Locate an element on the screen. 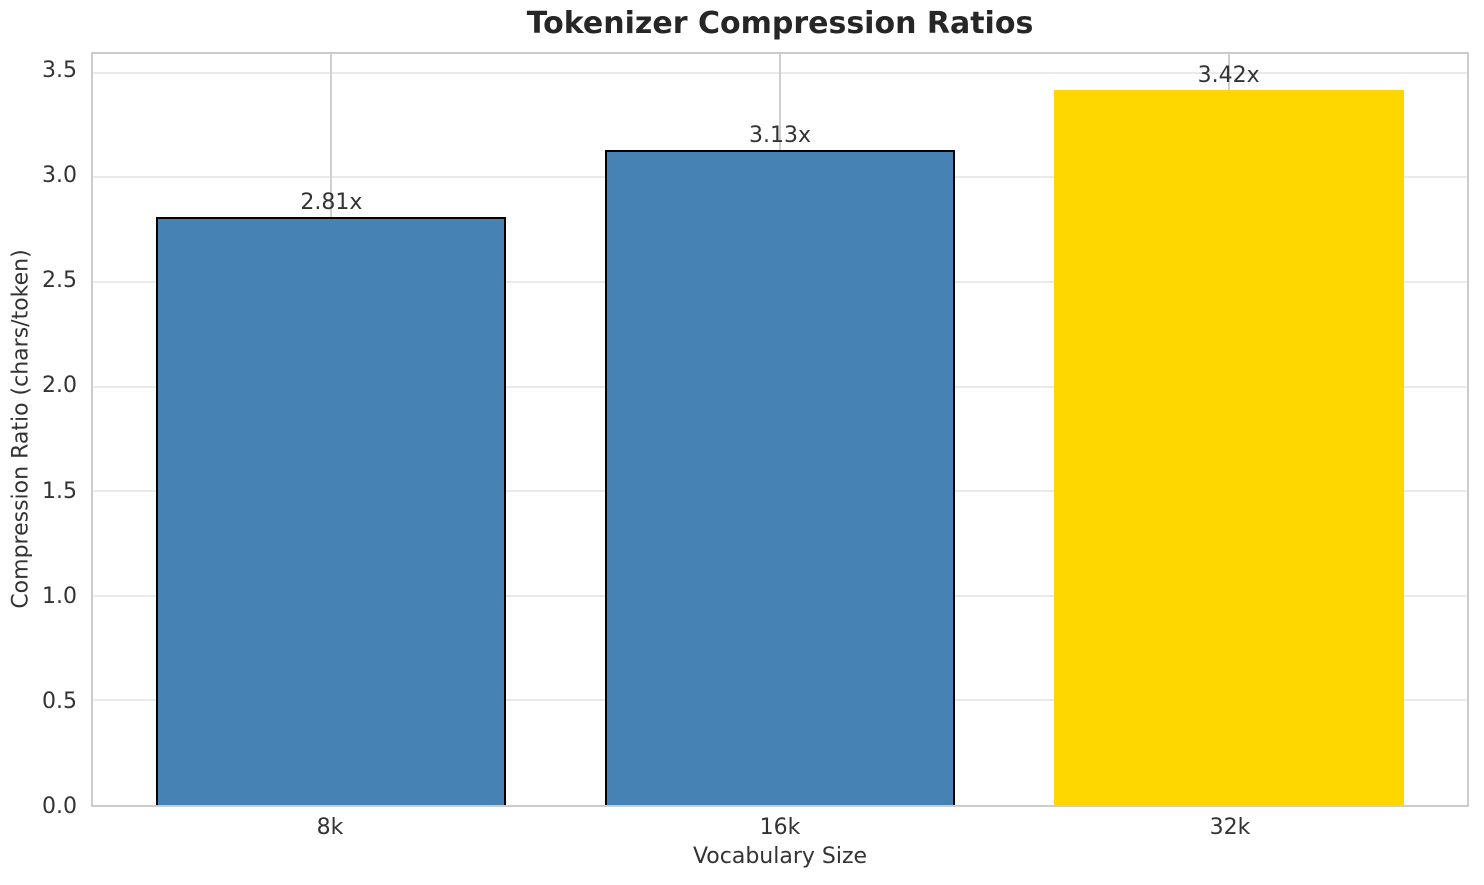 This screenshot has height=885, width=1484. bar-value-label-8k: 2.81x is located at coordinates (331, 203).